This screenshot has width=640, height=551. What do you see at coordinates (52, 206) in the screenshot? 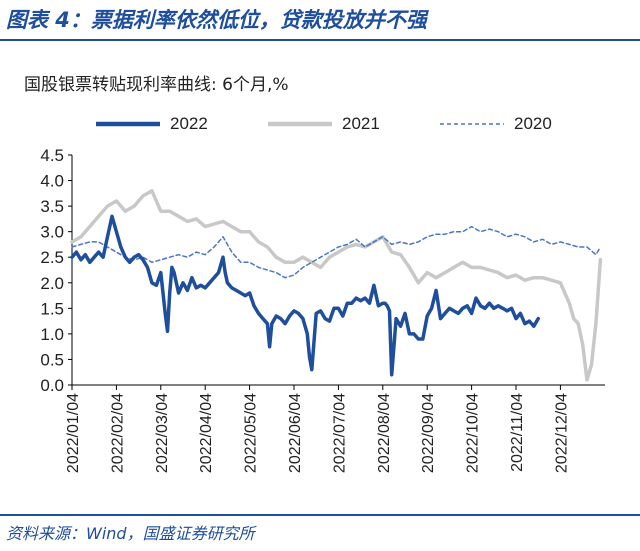
I see `y-tick-label: 3.5` at bounding box center [52, 206].